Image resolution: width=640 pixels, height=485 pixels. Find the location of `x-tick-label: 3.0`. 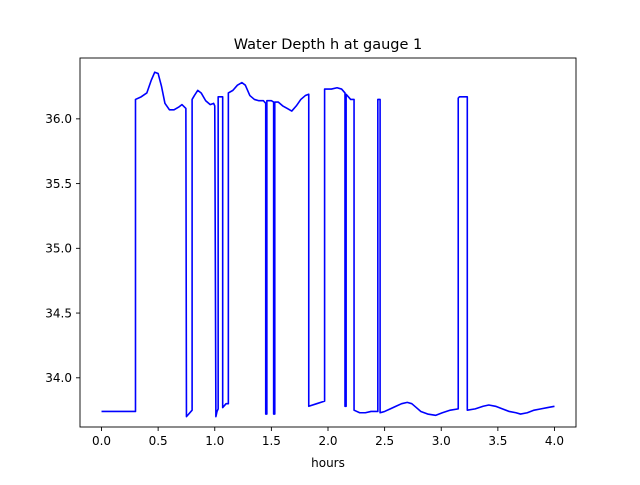

x-tick-label: 3.0 is located at coordinates (441, 441).